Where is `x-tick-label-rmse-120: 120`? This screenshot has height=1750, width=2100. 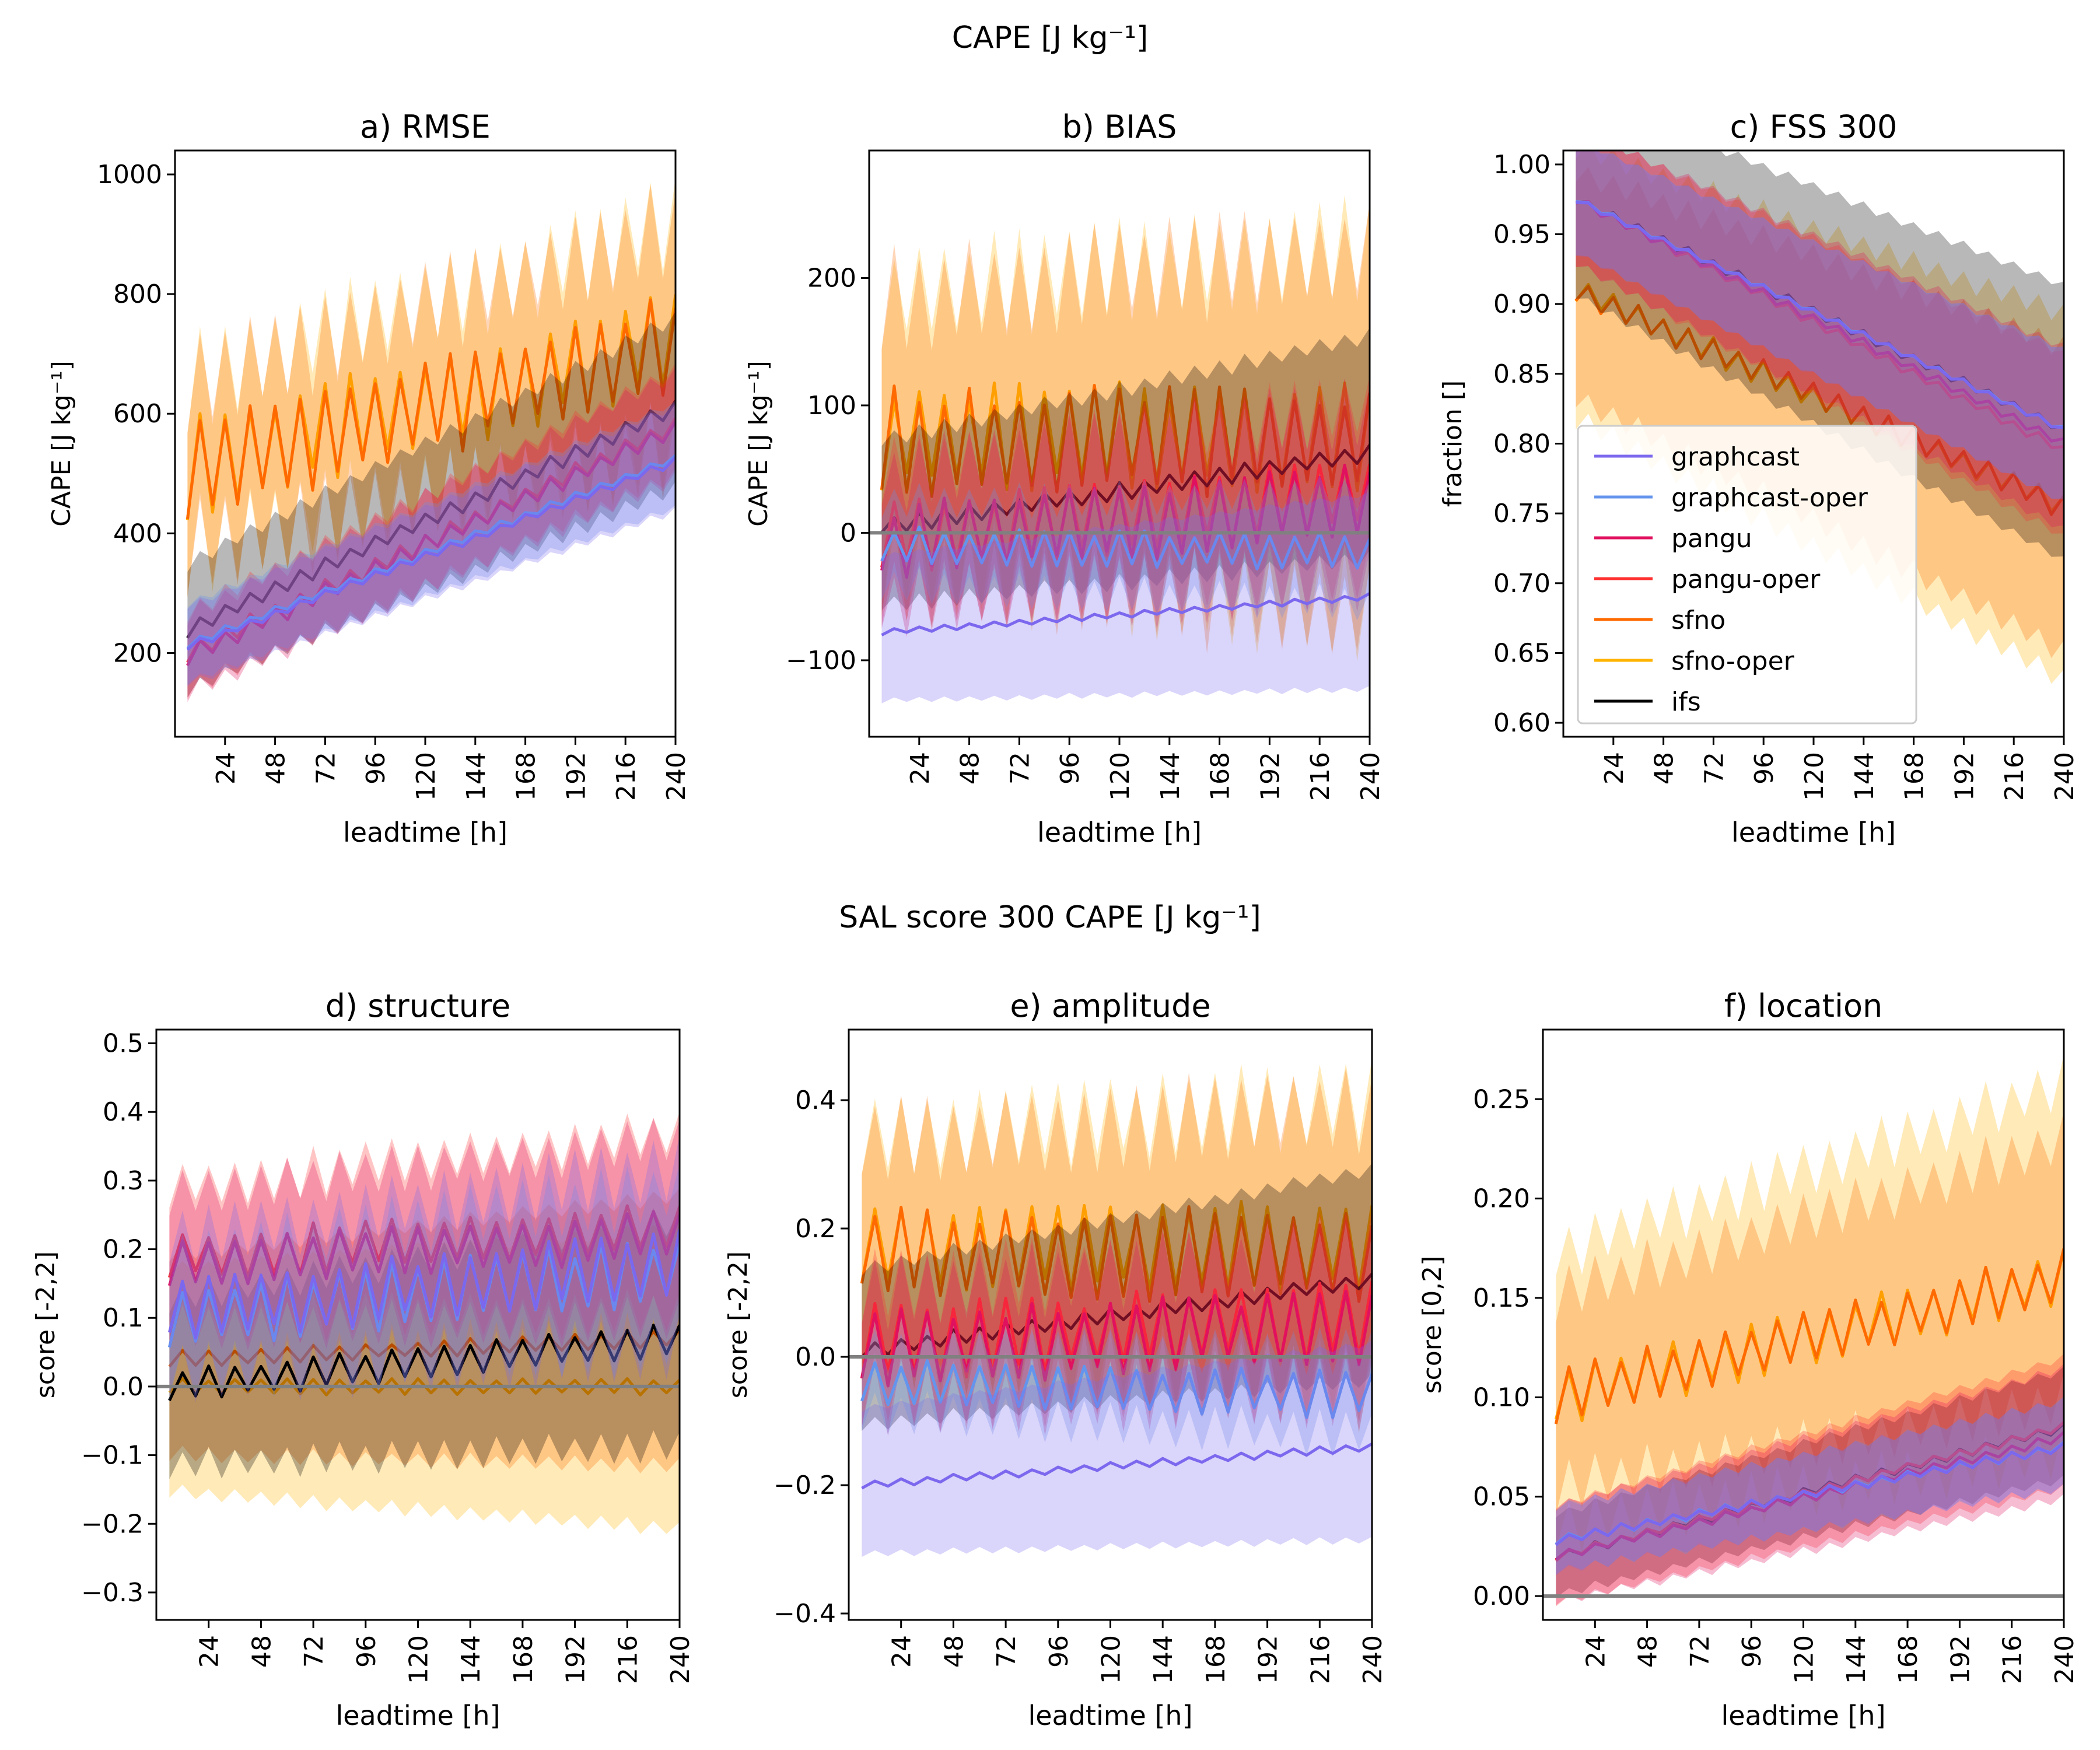 x-tick-label-rmse-120: 120 is located at coordinates (426, 776).